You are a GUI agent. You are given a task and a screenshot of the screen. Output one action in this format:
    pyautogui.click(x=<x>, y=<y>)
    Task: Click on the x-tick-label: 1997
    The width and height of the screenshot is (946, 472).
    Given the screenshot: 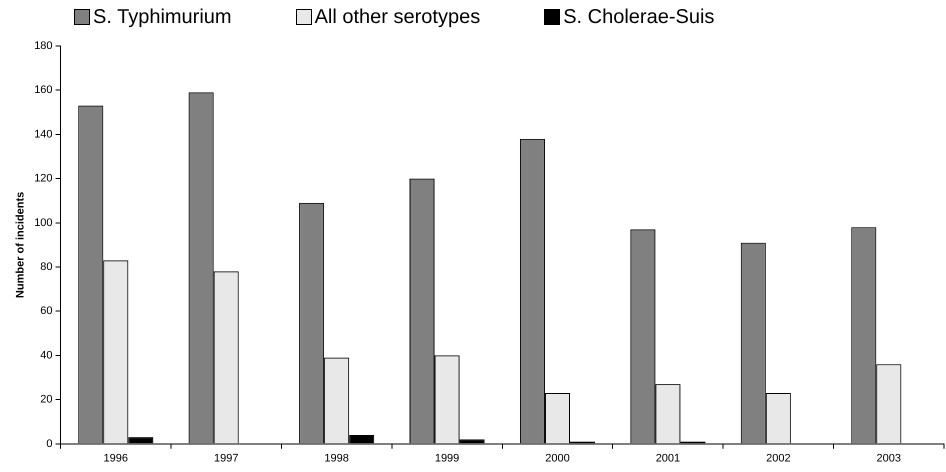 What is the action you would take?
    pyautogui.click(x=226, y=458)
    